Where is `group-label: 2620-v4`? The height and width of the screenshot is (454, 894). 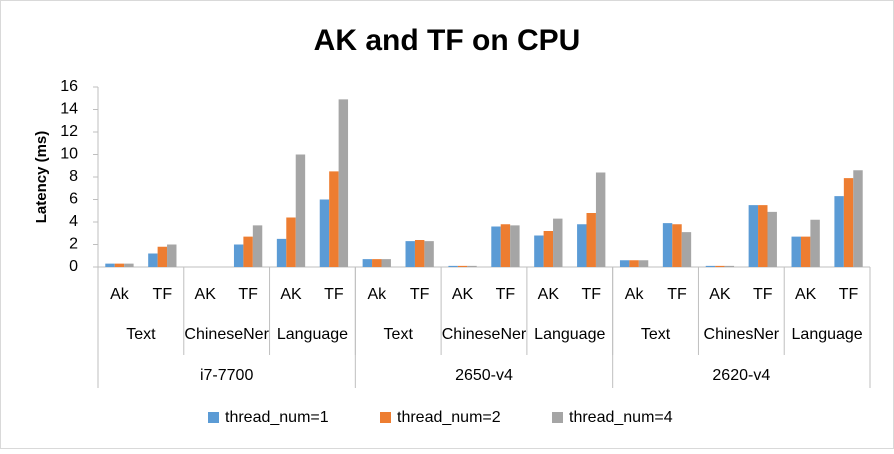 group-label: 2620-v4 is located at coordinates (741, 375).